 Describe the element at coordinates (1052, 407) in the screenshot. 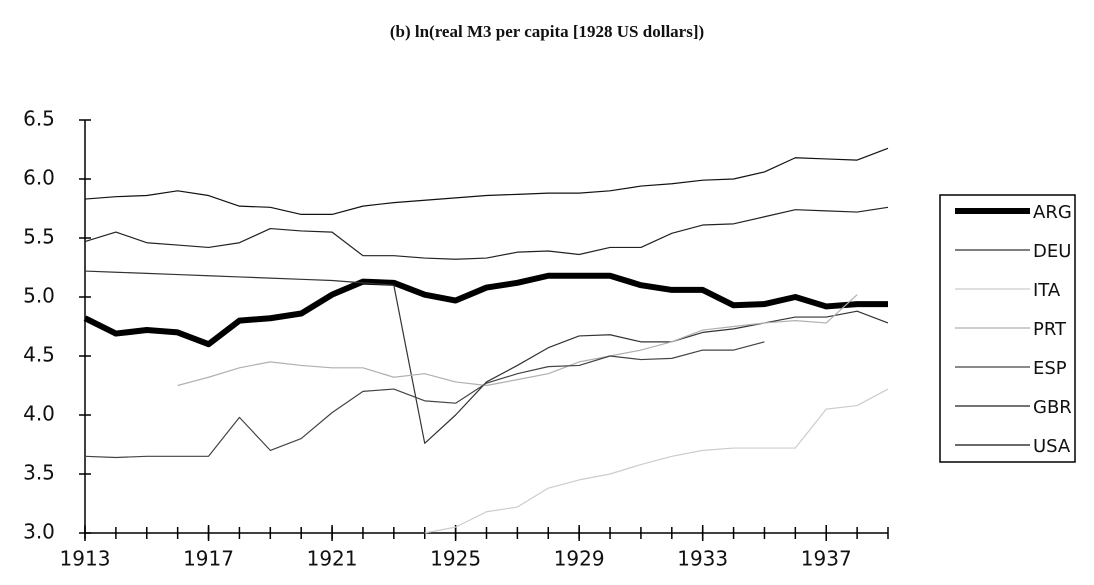

I see `legend-label: GBR` at that location.